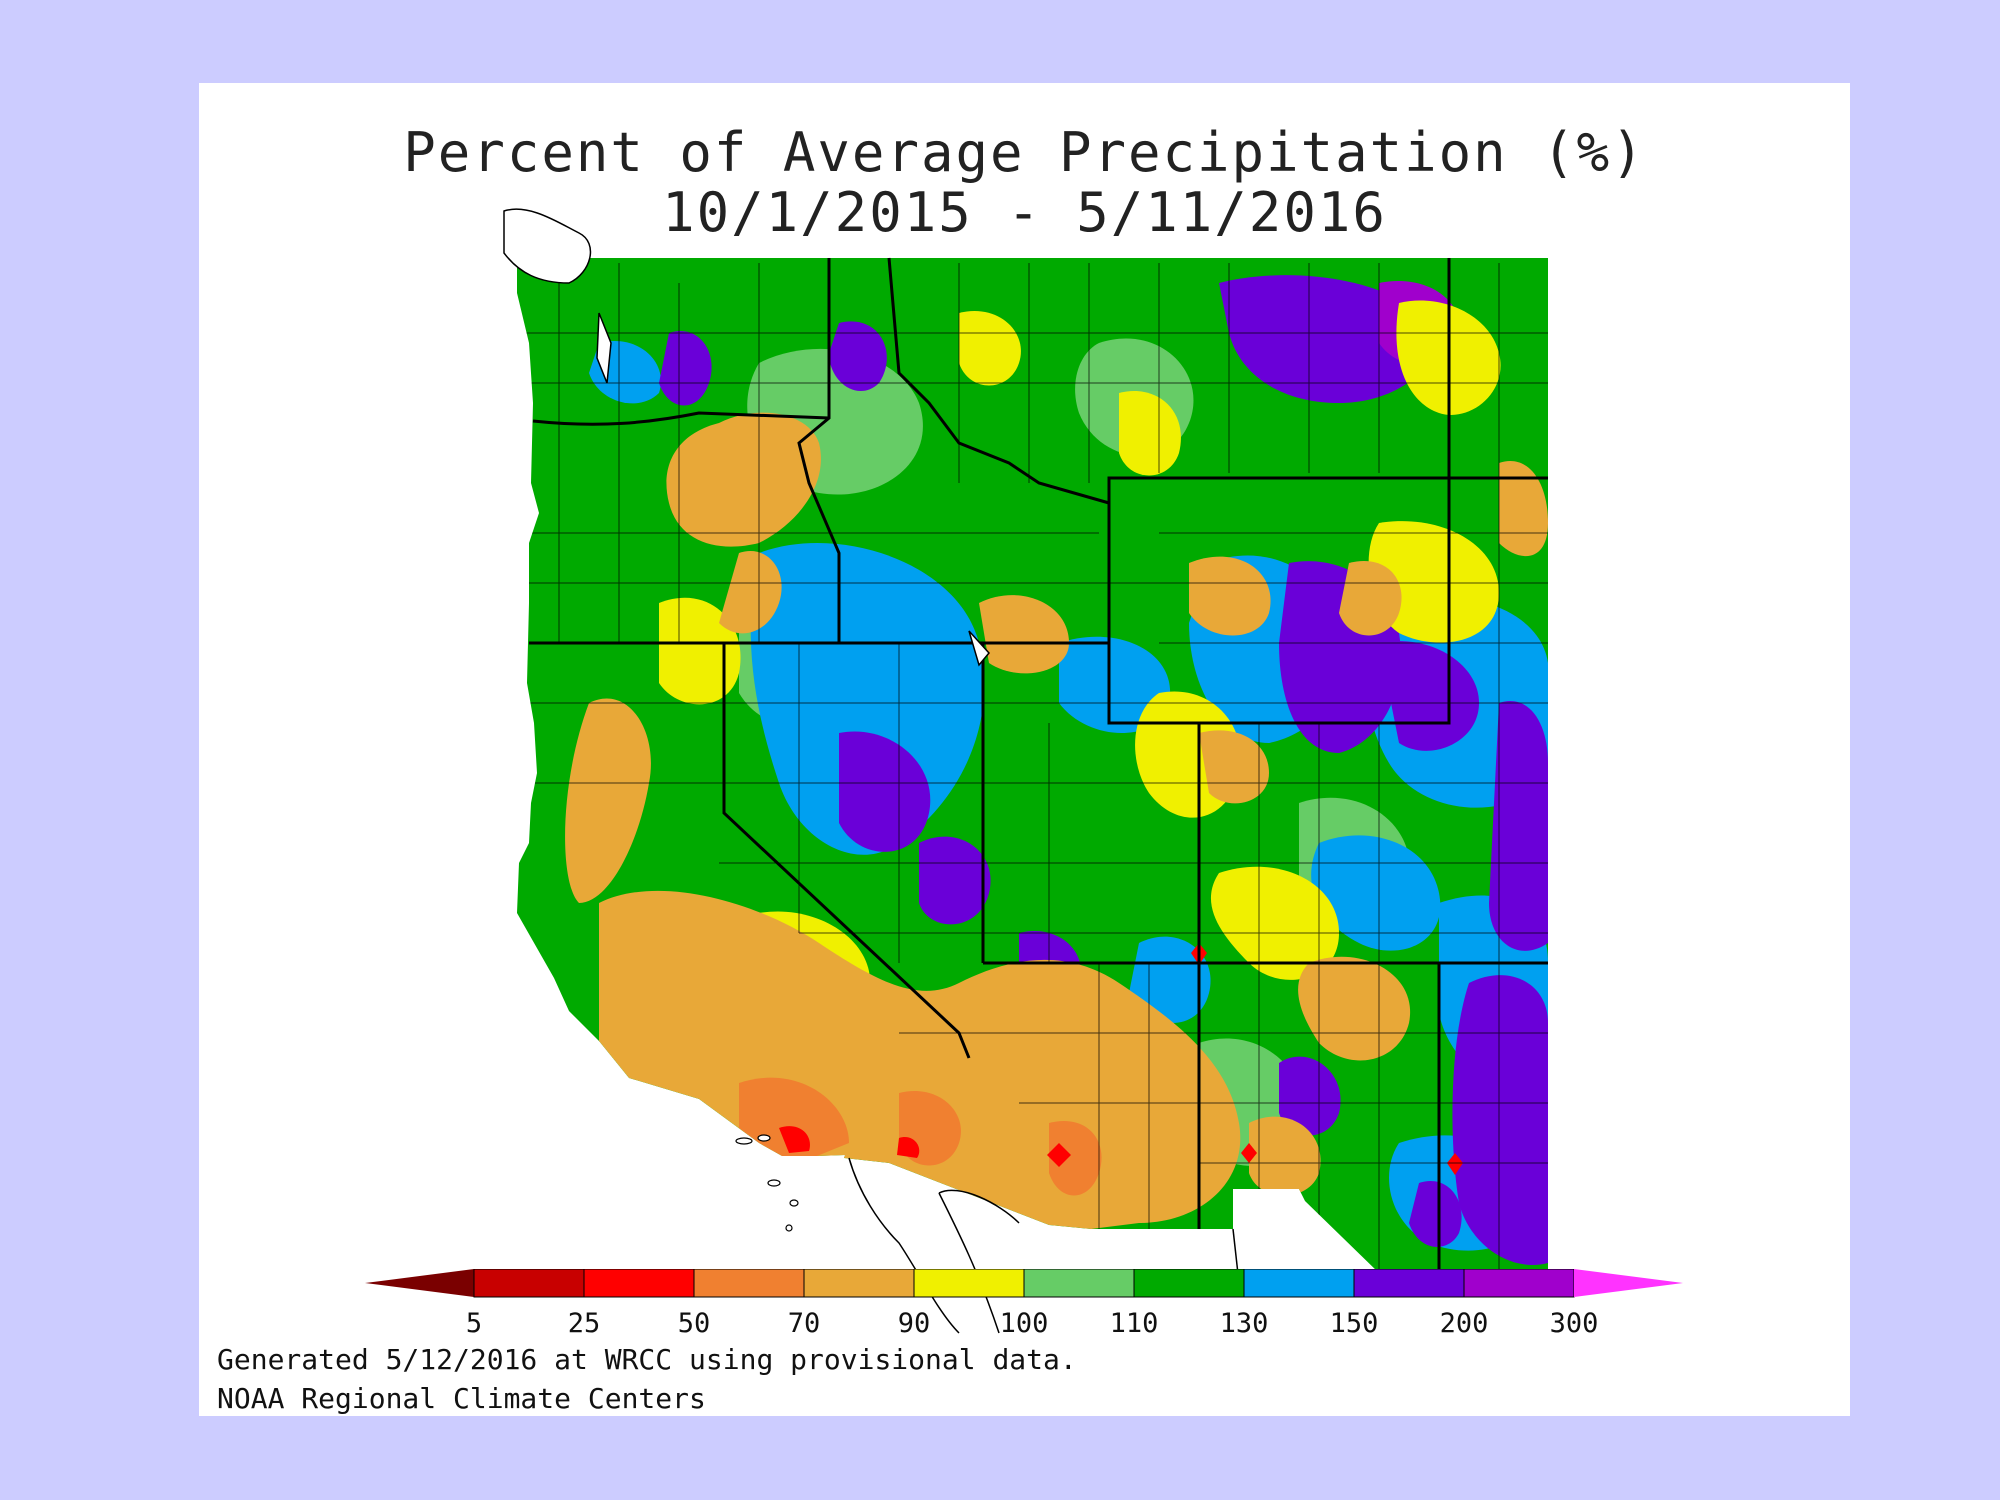 This screenshot has width=2000, height=1500. Describe the element at coordinates (1628, 1283) in the screenshot. I see `legend-arrow-right` at that location.